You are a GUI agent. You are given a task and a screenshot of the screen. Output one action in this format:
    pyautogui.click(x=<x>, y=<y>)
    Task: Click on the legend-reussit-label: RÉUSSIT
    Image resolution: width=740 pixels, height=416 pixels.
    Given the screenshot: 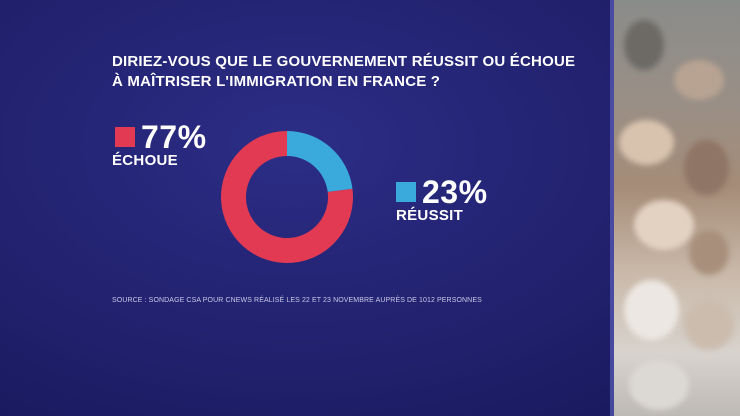 What is the action you would take?
    pyautogui.click(x=430, y=215)
    